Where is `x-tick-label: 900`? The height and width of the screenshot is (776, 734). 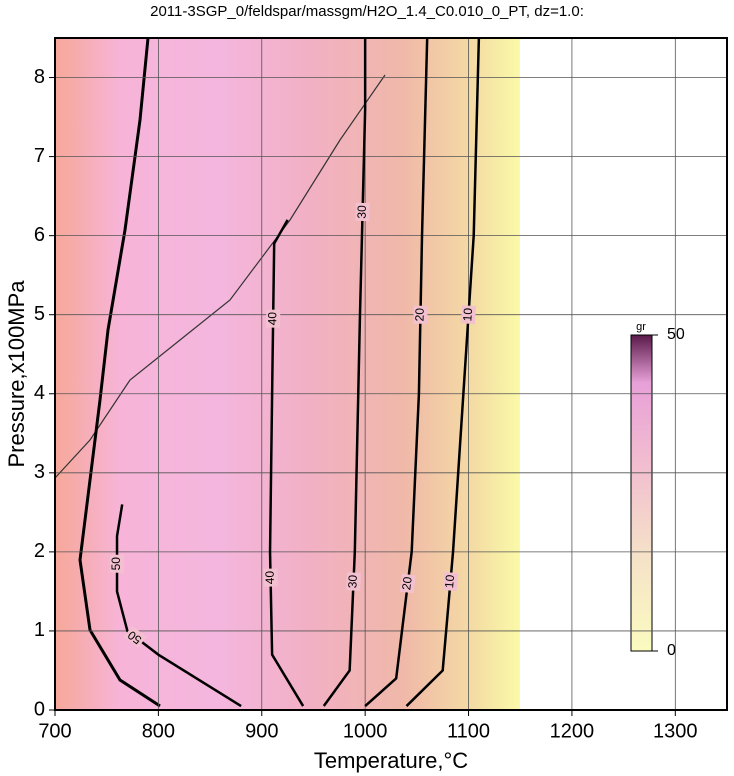
x-tick-label: 900 is located at coordinates (261, 731).